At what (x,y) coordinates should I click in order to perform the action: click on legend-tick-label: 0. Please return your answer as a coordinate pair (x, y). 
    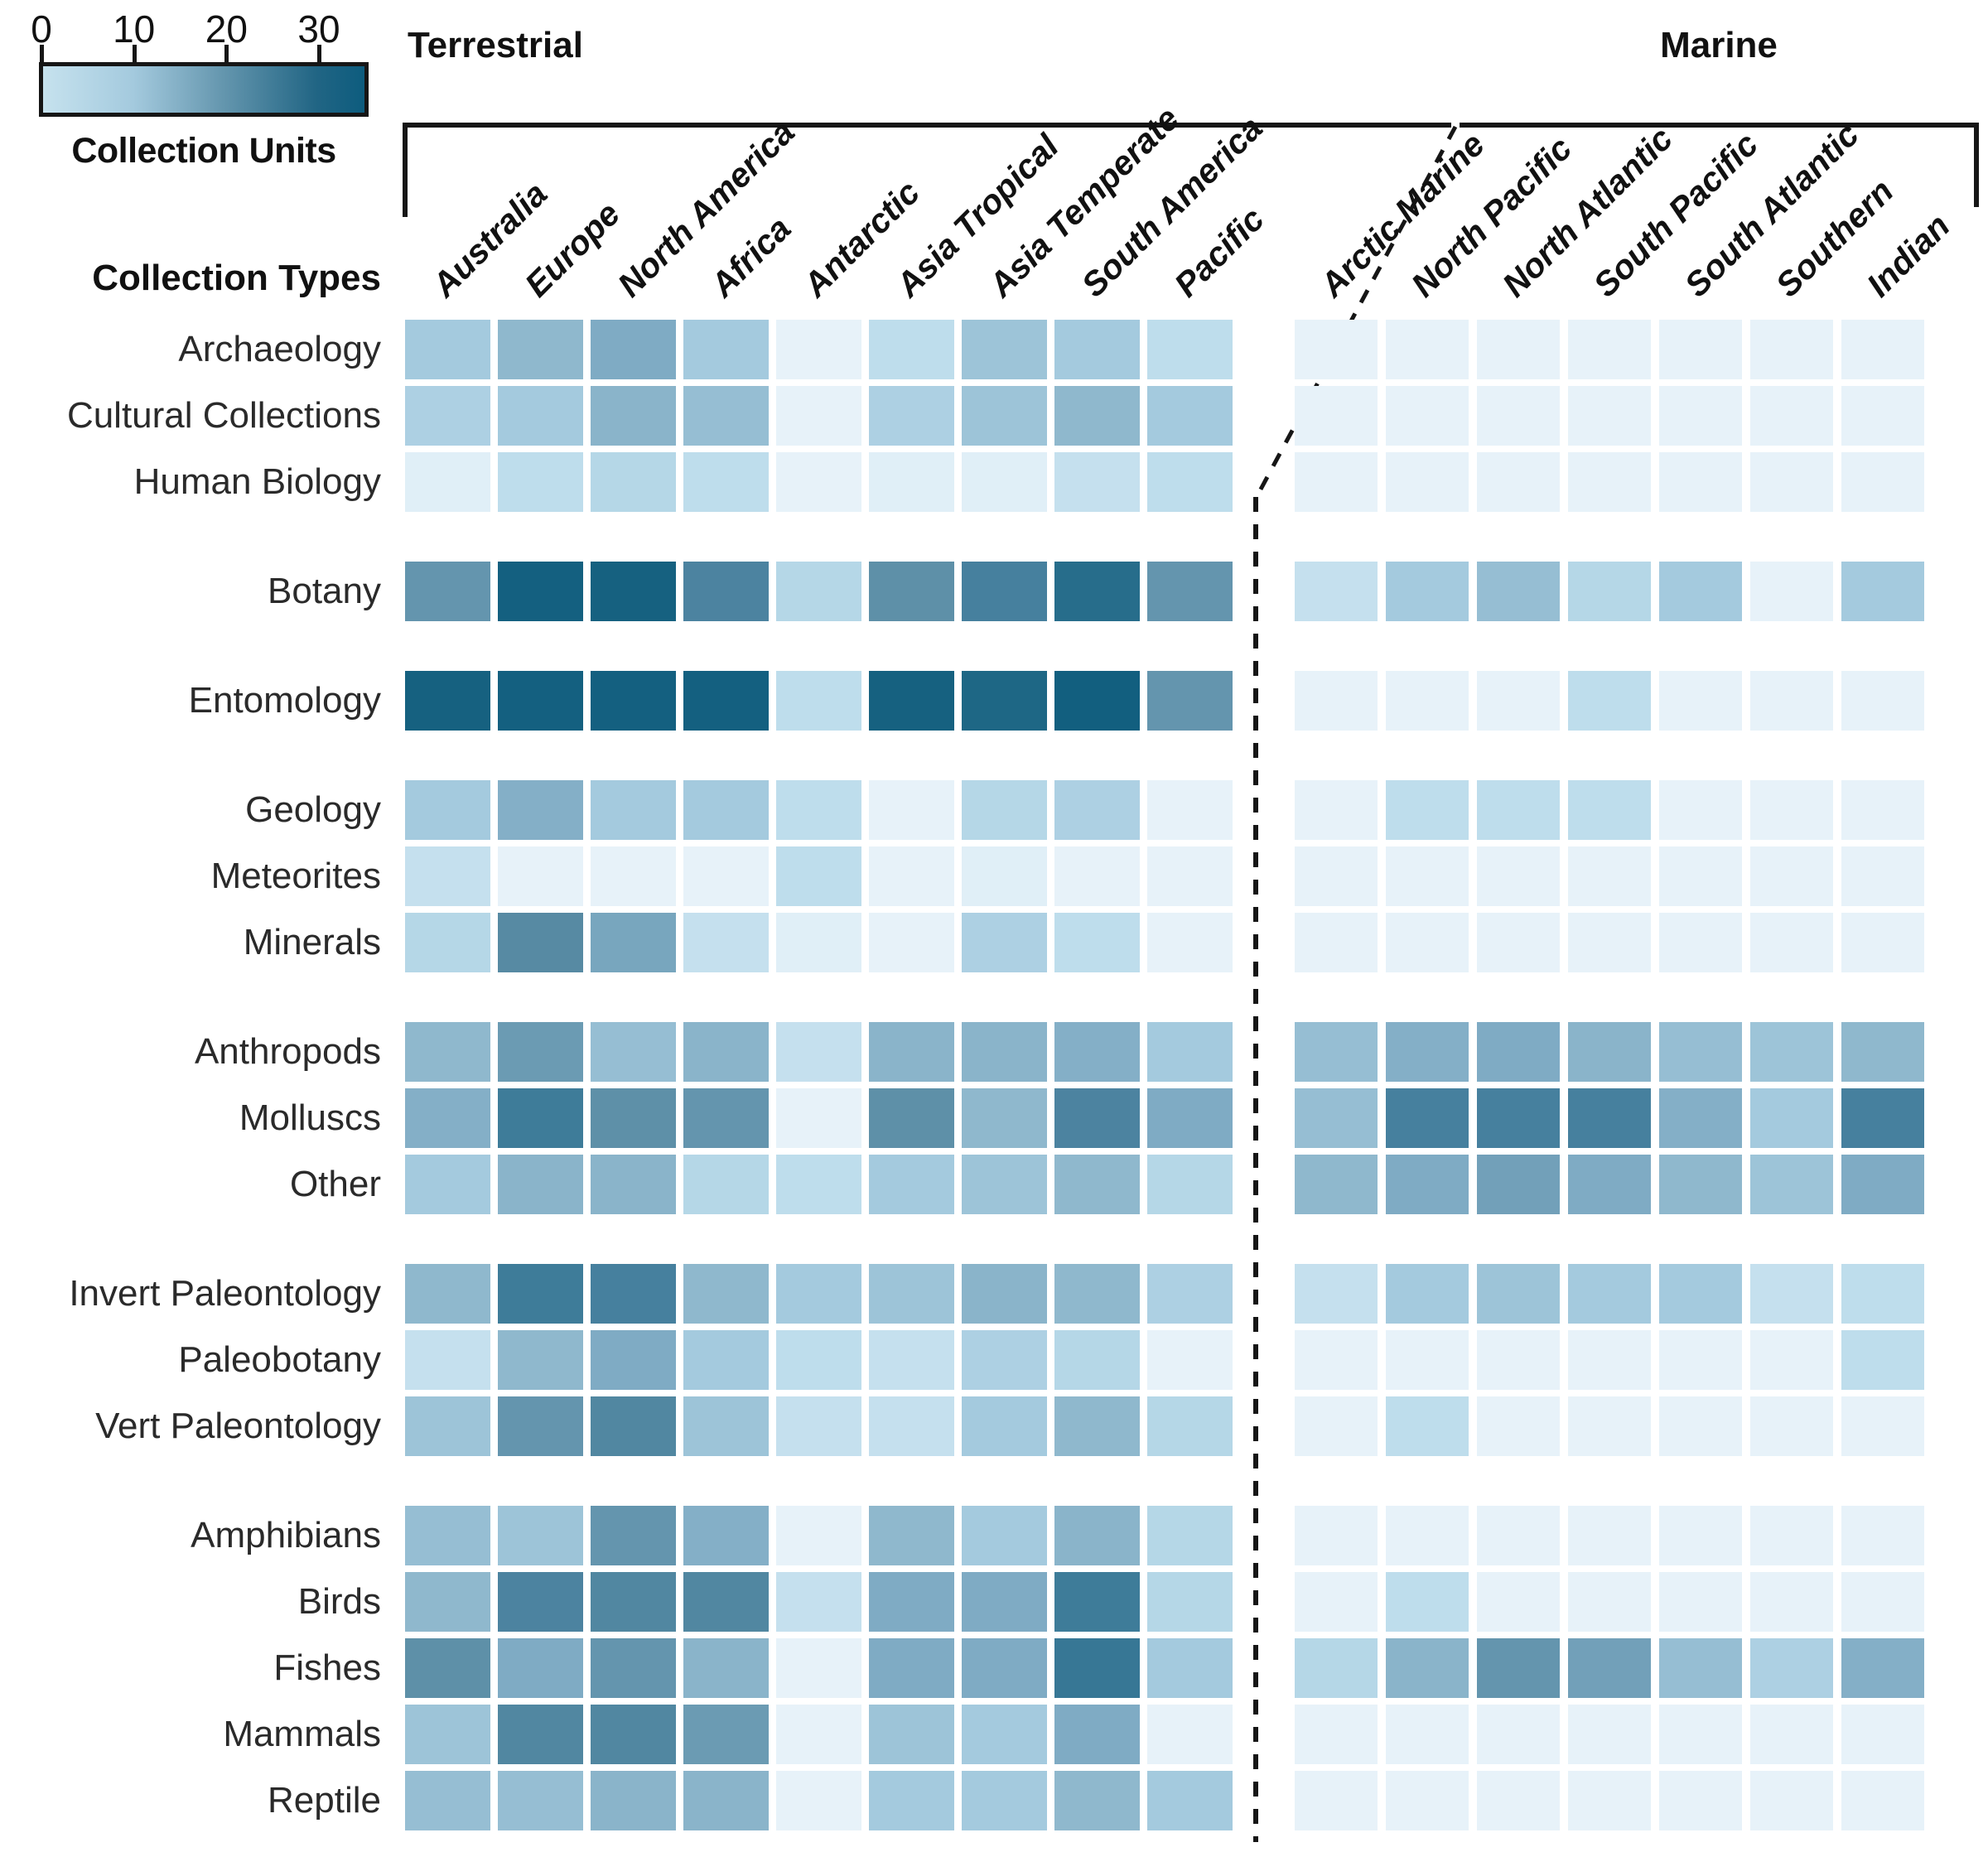
    Looking at the image, I should click on (41, 29).